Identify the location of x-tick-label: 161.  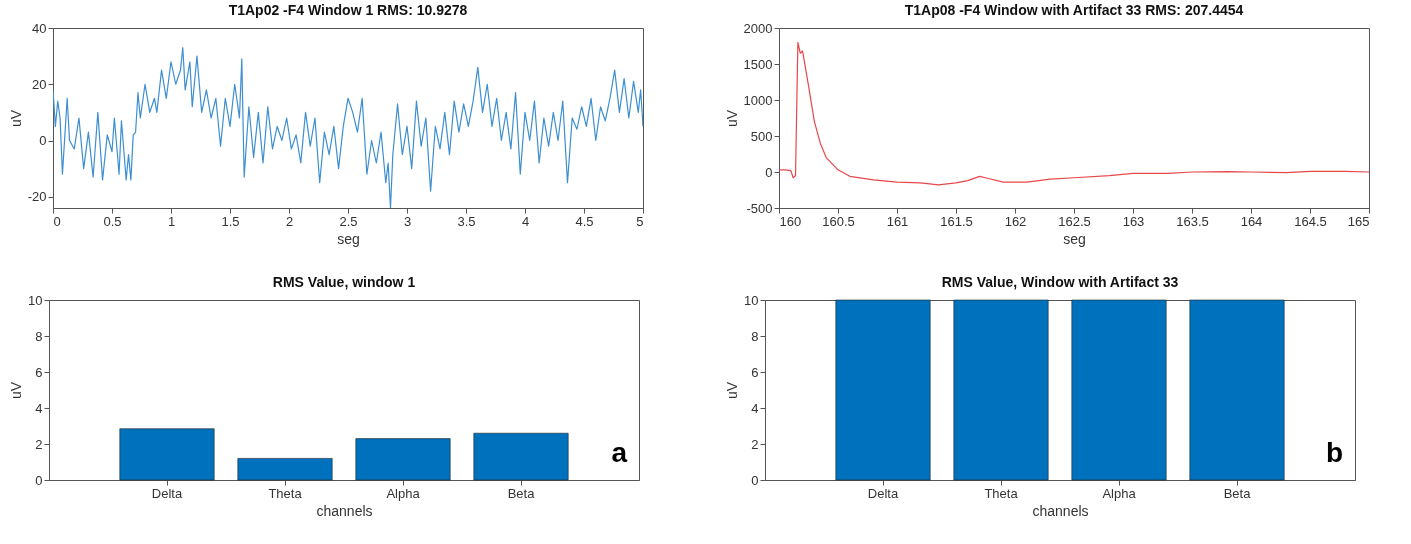
(897, 221).